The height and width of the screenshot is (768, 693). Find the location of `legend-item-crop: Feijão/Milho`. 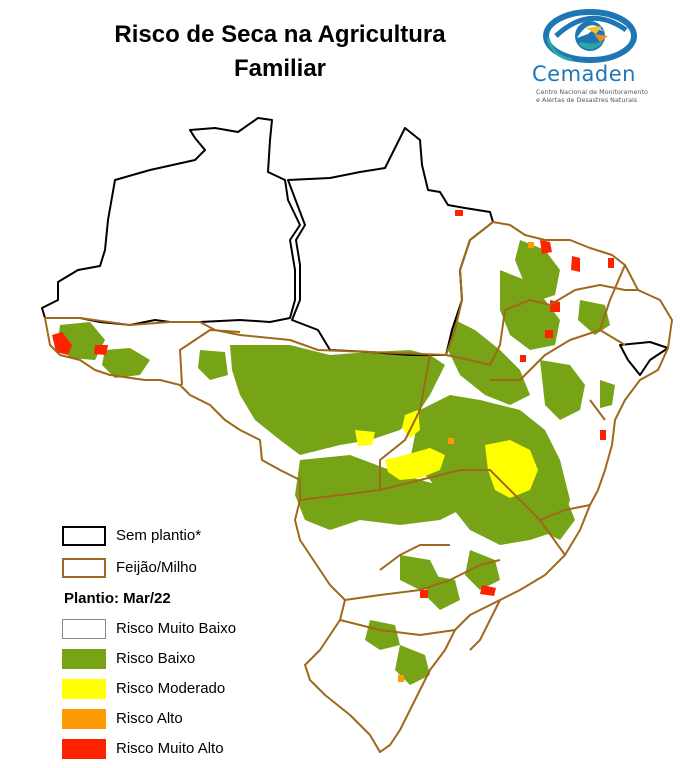

legend-item-crop: Feijão/Milho is located at coordinates (175, 570).